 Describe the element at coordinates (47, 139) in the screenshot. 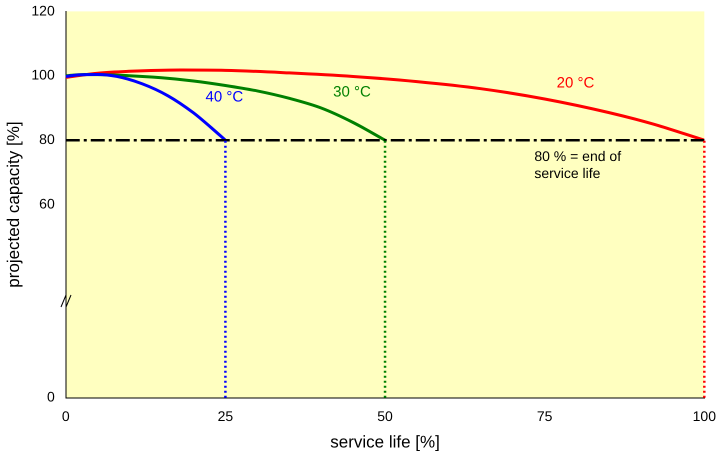

I see `y-tick-label: 80` at that location.